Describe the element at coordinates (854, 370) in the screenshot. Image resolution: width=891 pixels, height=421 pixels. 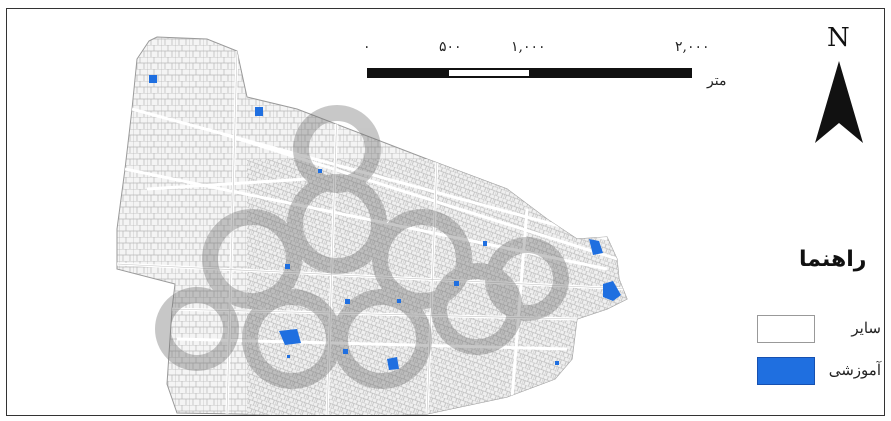
I see `legend-label-educational: آموزشی` at that location.